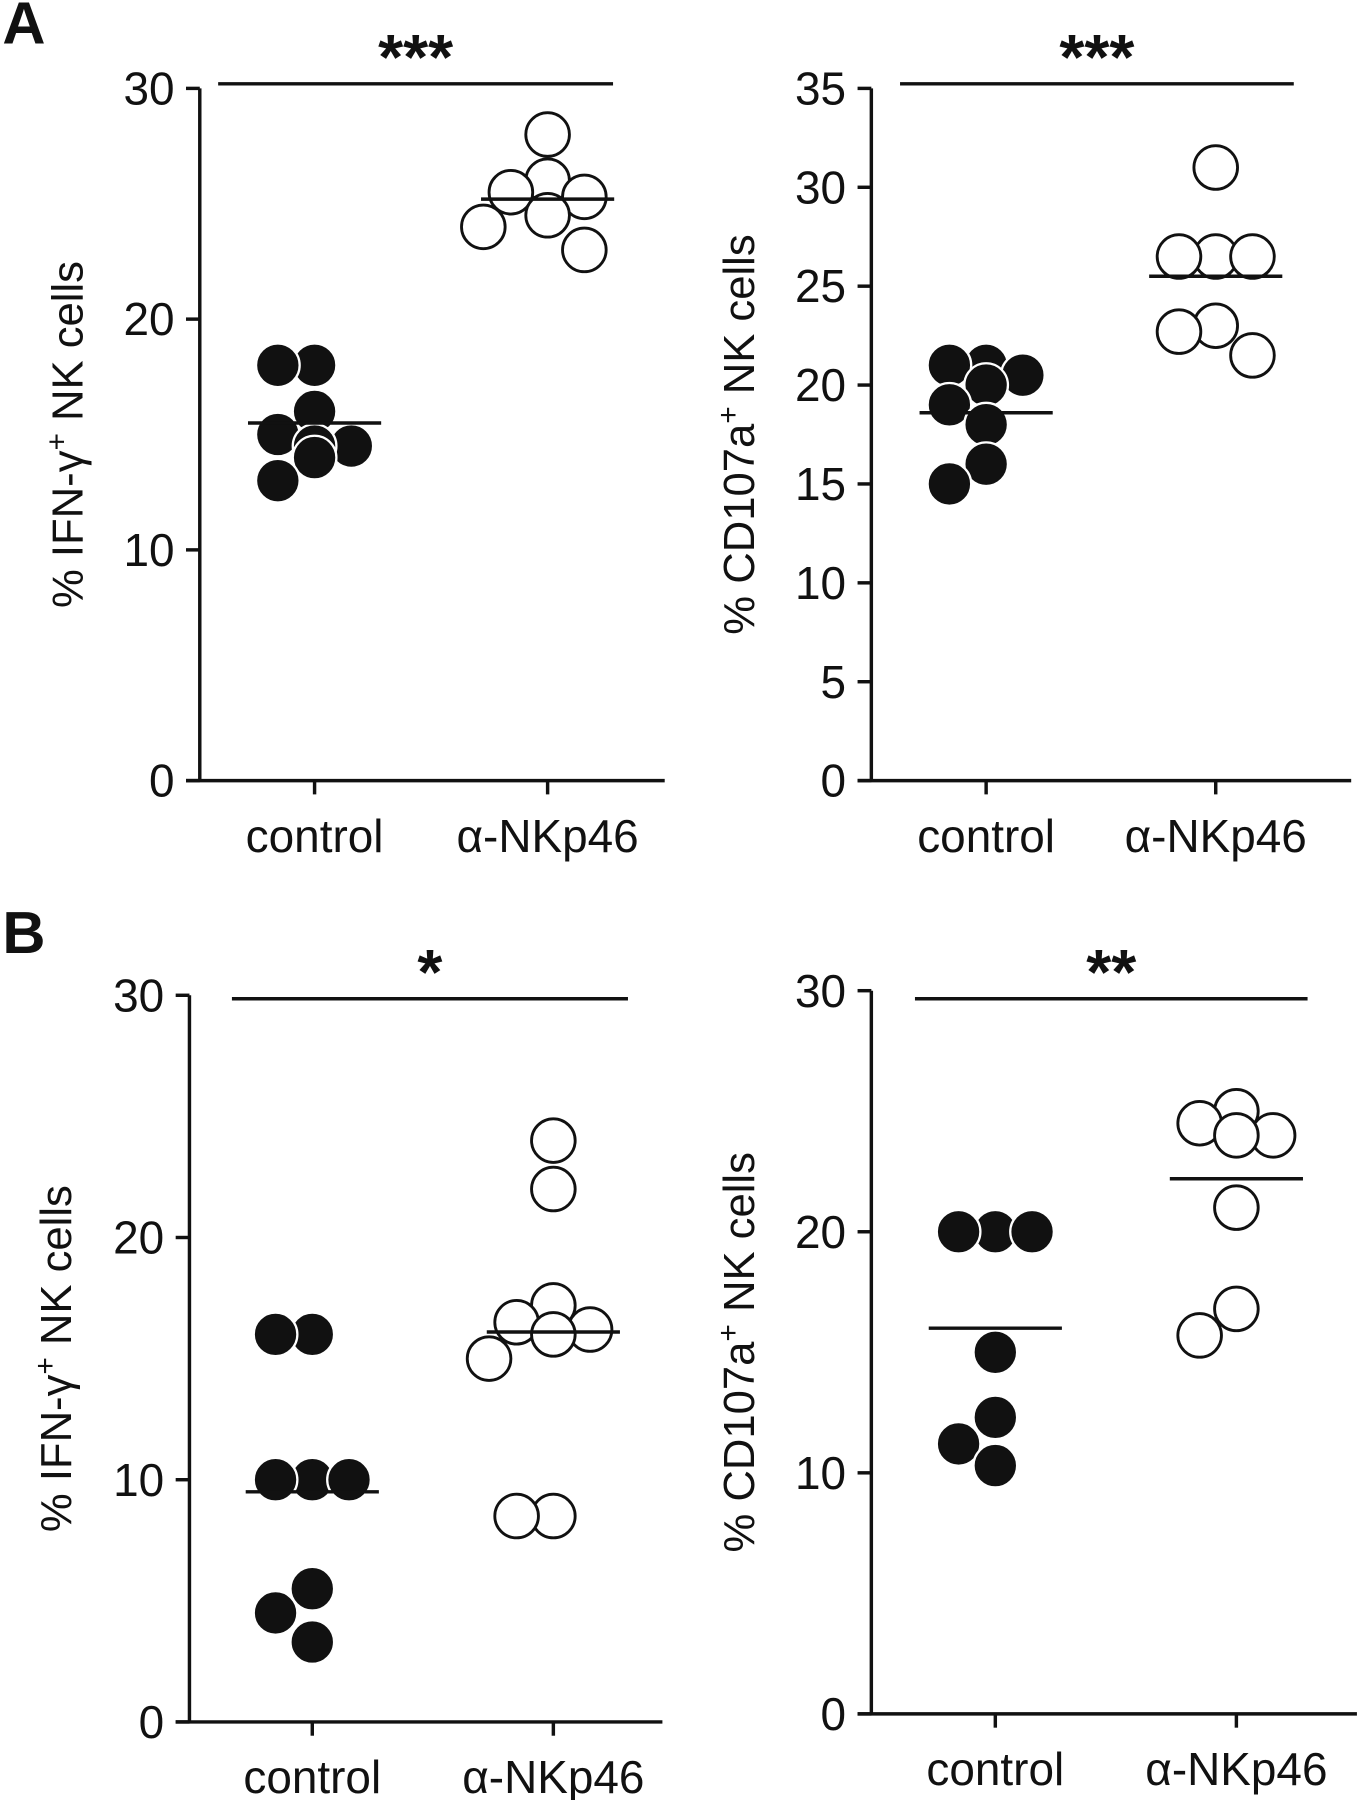 This screenshot has width=1365, height=1800. I want to click on y-tick-label: 35, so click(820, 88).